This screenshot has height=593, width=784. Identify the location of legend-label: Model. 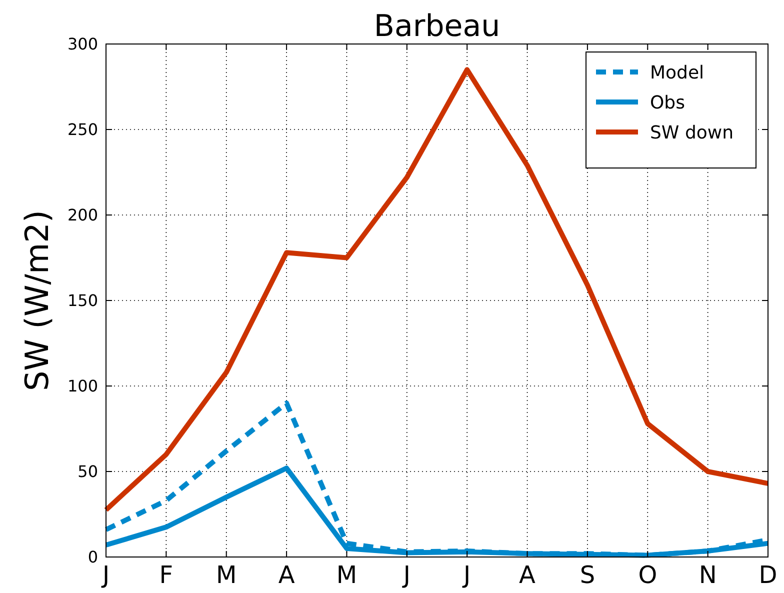
(677, 73).